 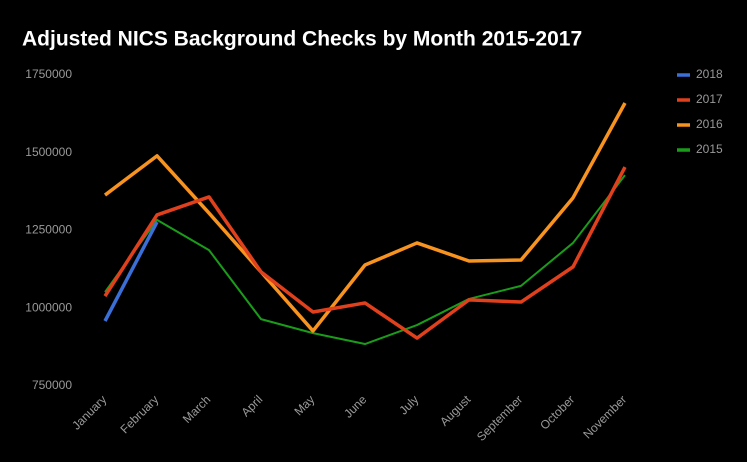 I want to click on legend-label: 2018, so click(x=709, y=74).